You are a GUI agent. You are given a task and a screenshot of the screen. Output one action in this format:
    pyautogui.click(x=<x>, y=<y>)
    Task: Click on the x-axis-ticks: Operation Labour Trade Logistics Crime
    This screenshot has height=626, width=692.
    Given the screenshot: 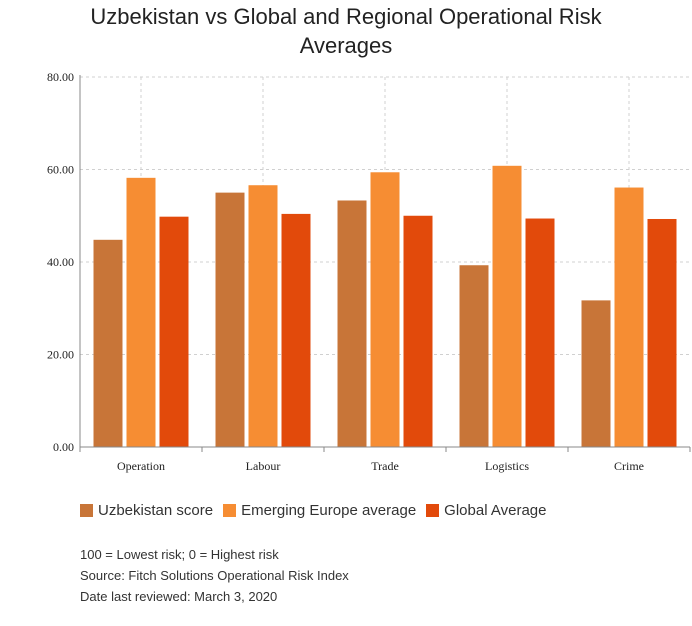 What is the action you would take?
    pyautogui.click(x=380, y=466)
    